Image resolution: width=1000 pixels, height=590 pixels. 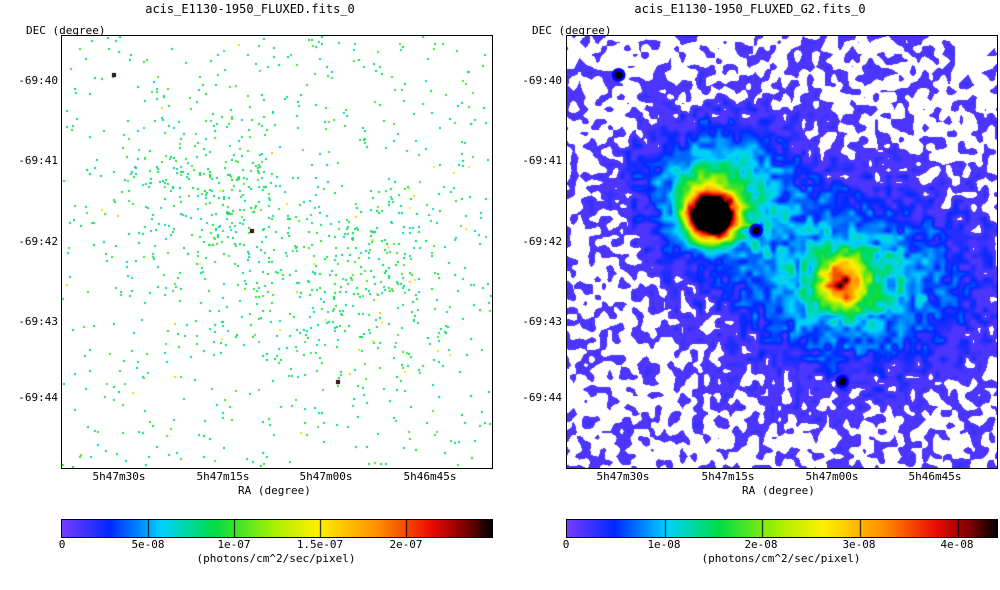 What do you see at coordinates (572, 30) in the screenshot?
I see `right-y-axis-label: DEC (degree)` at bounding box center [572, 30].